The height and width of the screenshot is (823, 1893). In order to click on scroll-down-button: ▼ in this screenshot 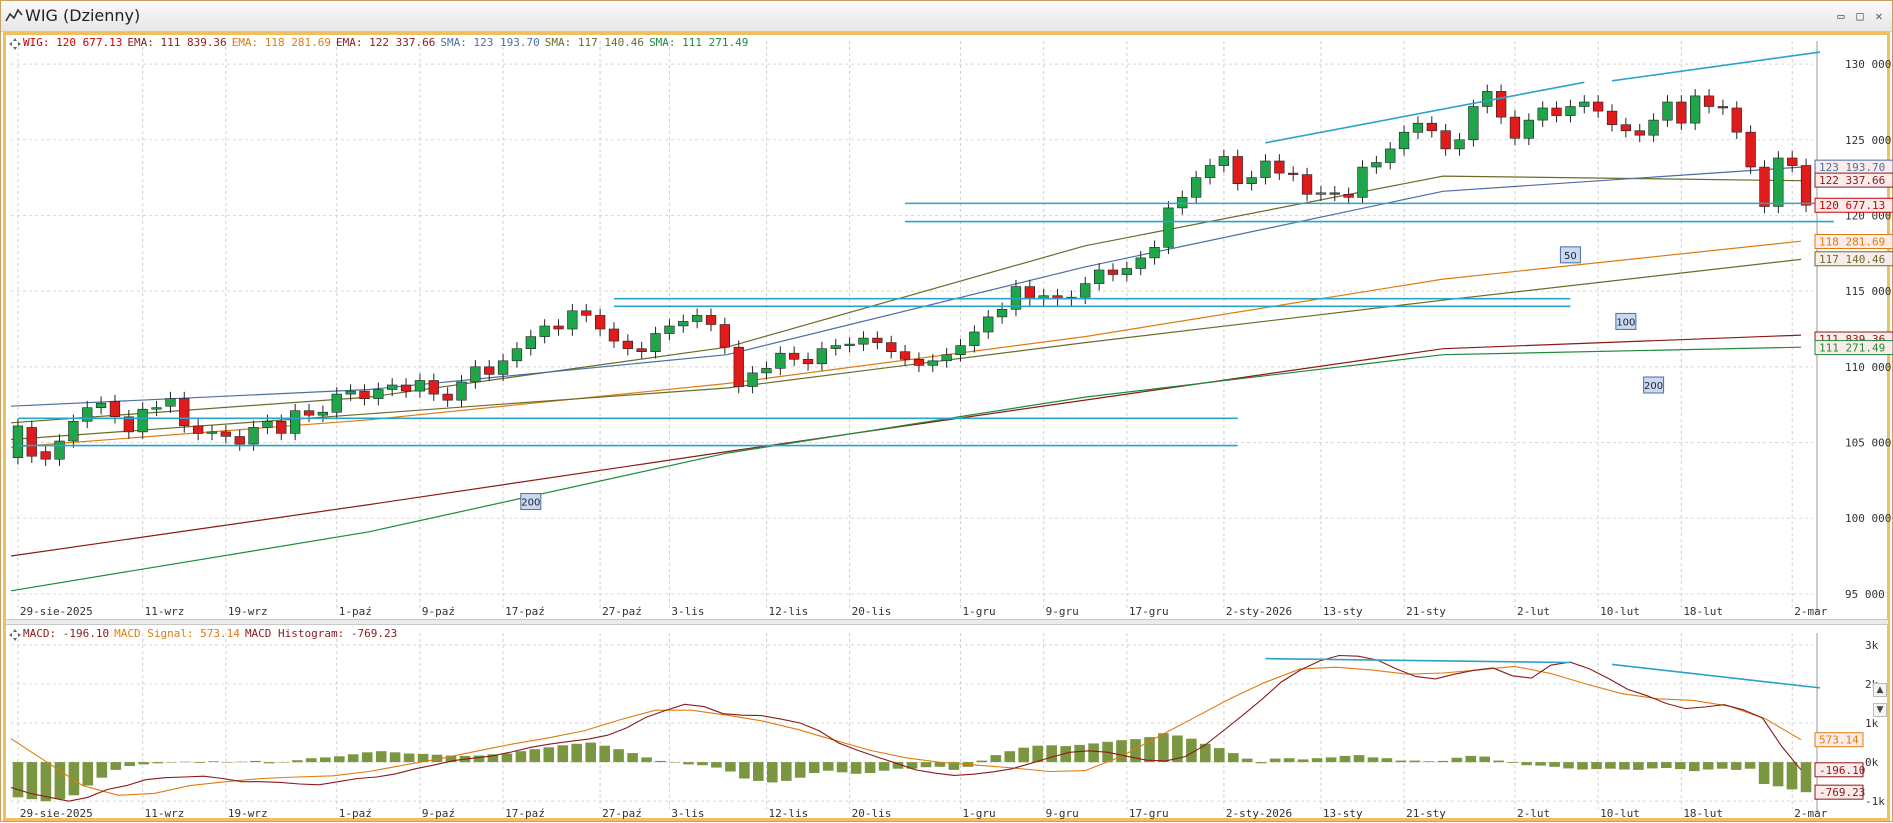, I will do `click(1880, 710)`.